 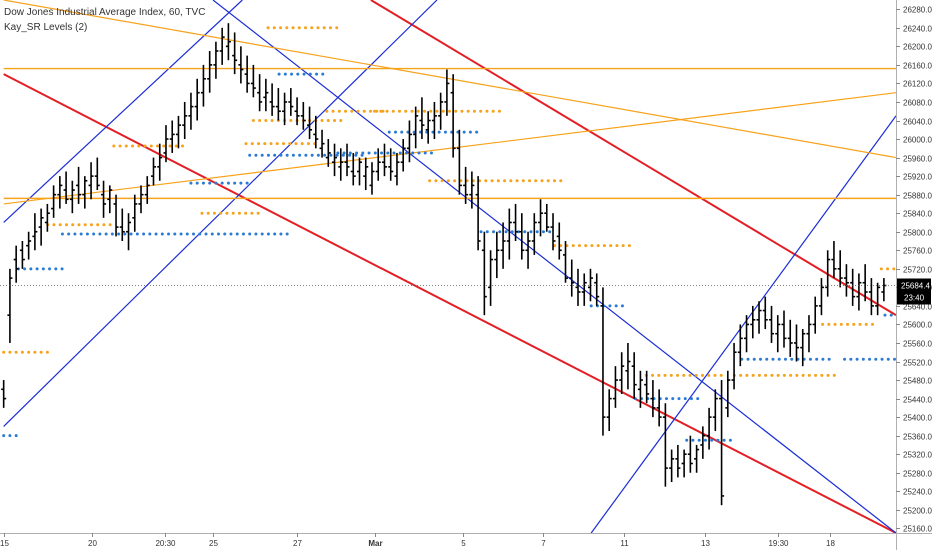 What do you see at coordinates (915, 286) in the screenshot?
I see `last-price-value: 25684.4` at bounding box center [915, 286].